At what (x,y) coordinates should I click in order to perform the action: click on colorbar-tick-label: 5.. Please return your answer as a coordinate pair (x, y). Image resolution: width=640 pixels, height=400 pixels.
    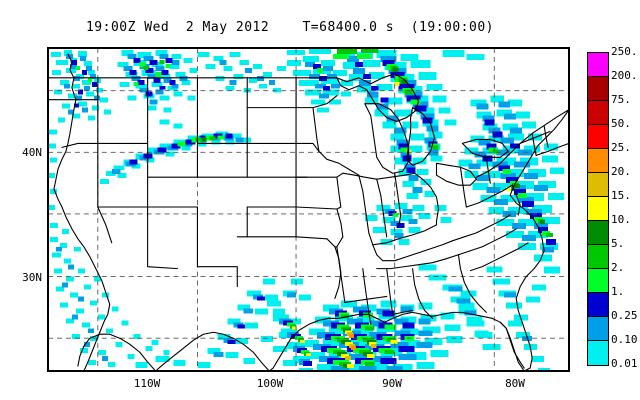
    Looking at the image, I should click on (618, 243).